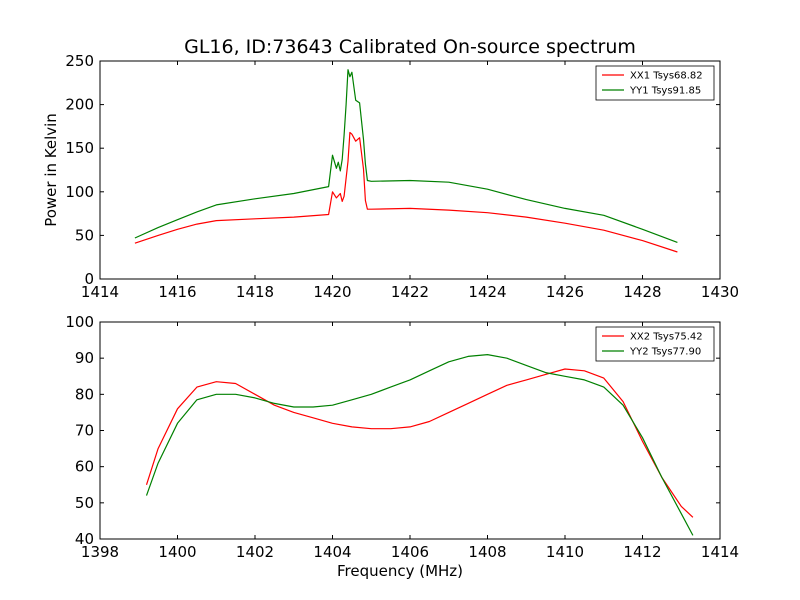 This screenshot has height=600, width=800. I want to click on y-tick-label: 150, so click(79, 148).